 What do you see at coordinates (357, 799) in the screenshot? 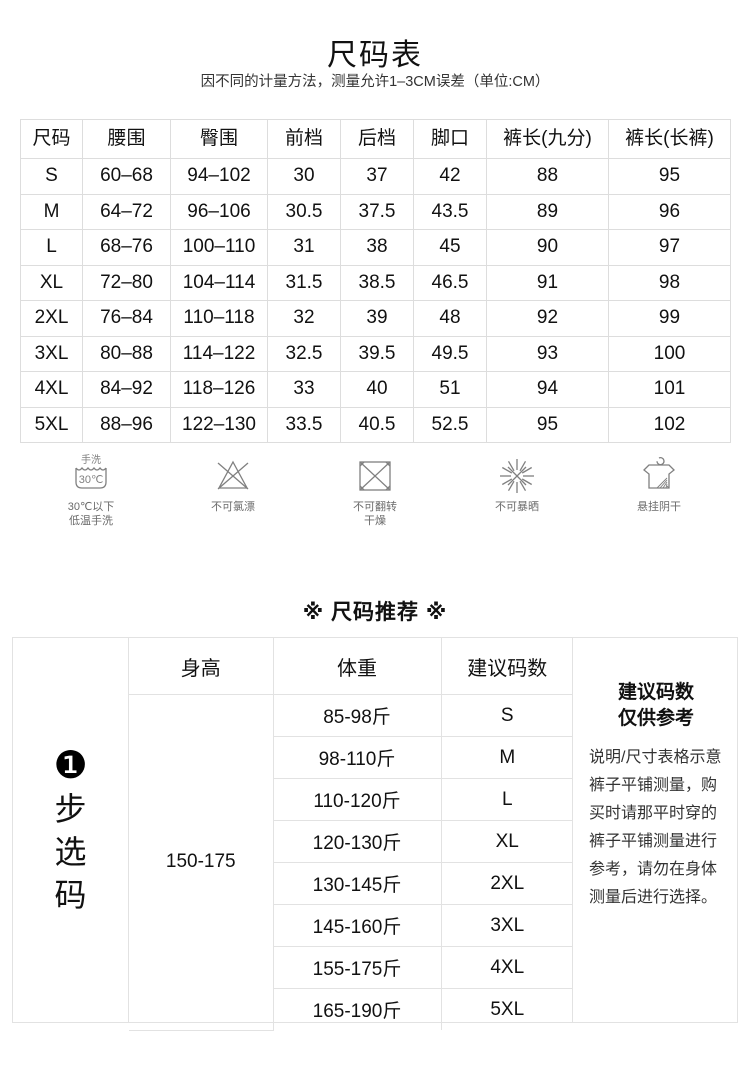
I see `weight-range-cell: 110-120斤` at bounding box center [357, 799].